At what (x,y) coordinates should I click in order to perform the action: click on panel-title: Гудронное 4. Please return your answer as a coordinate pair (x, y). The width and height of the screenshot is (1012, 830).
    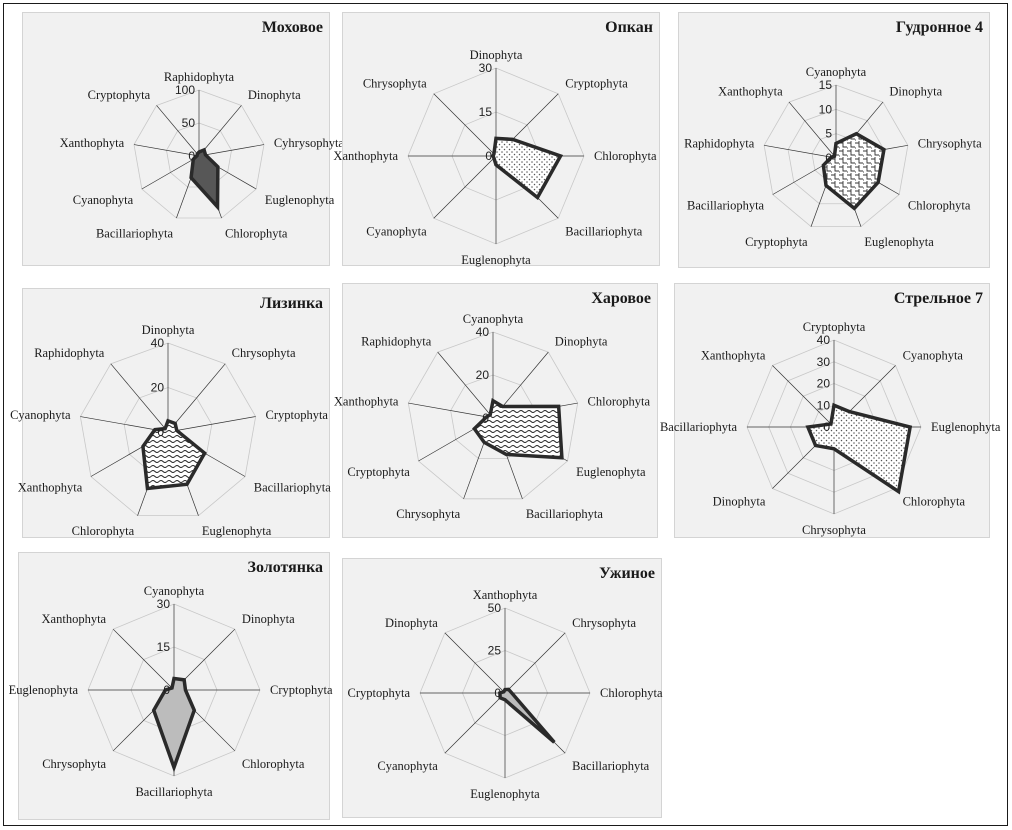
    Looking at the image, I should click on (939, 27).